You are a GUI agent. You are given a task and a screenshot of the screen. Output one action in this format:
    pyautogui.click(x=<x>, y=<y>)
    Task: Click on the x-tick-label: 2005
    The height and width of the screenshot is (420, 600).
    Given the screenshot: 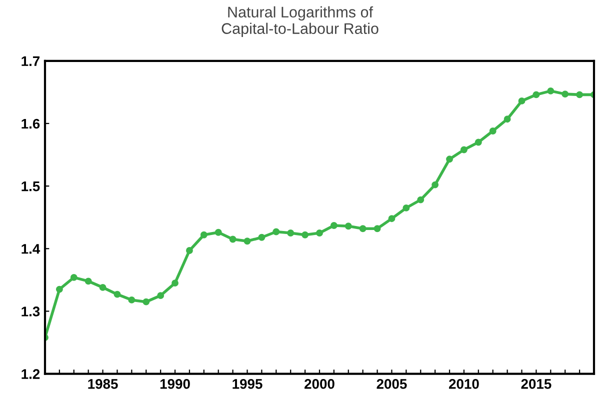 What is the action you would take?
    pyautogui.click(x=391, y=384)
    